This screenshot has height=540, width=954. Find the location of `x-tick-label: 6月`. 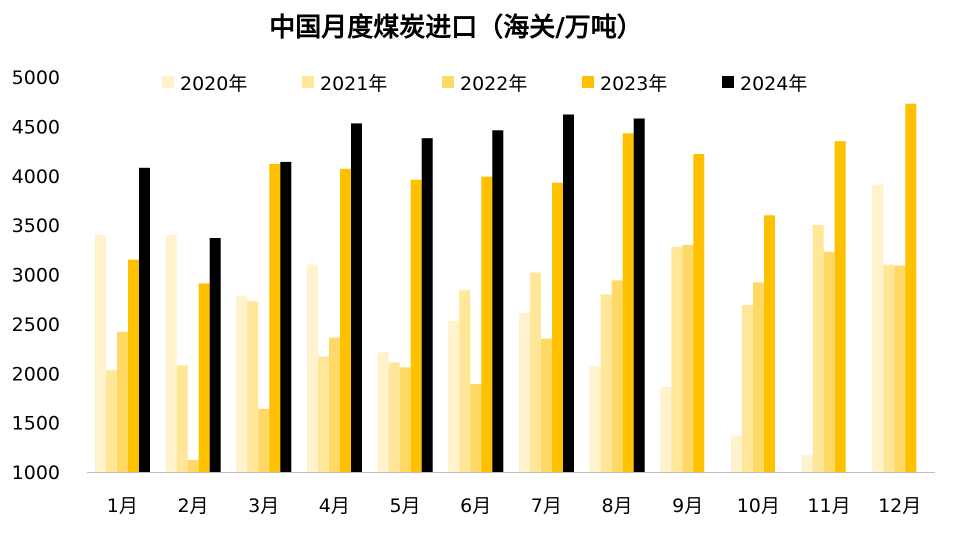

x-tick-label: 6月 is located at coordinates (475, 506).